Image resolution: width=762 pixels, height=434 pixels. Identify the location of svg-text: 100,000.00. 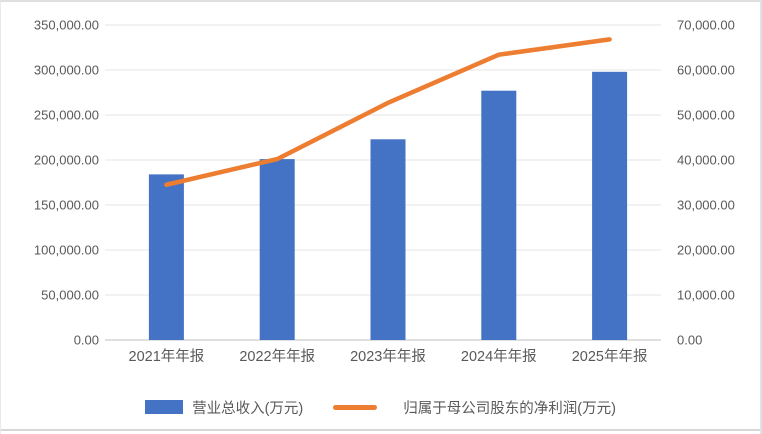
(66, 250).